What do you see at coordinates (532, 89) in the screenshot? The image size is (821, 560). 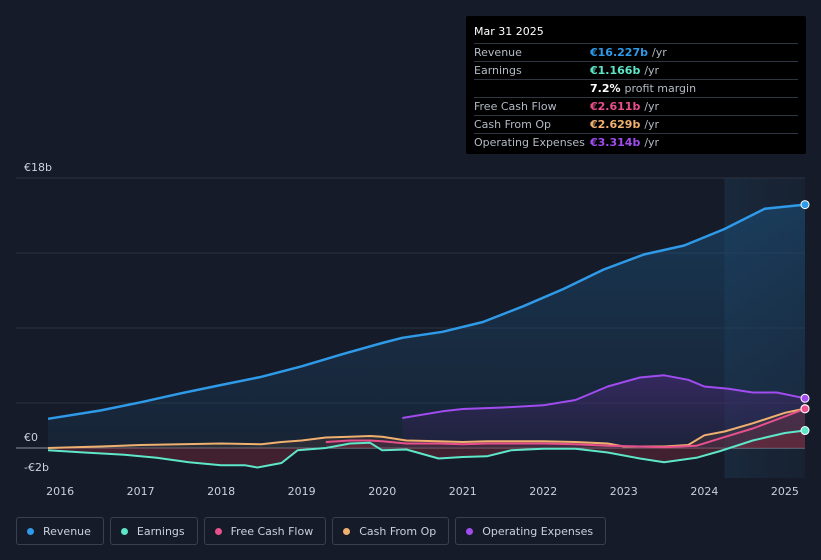 I see `tooltip-label` at bounding box center [532, 89].